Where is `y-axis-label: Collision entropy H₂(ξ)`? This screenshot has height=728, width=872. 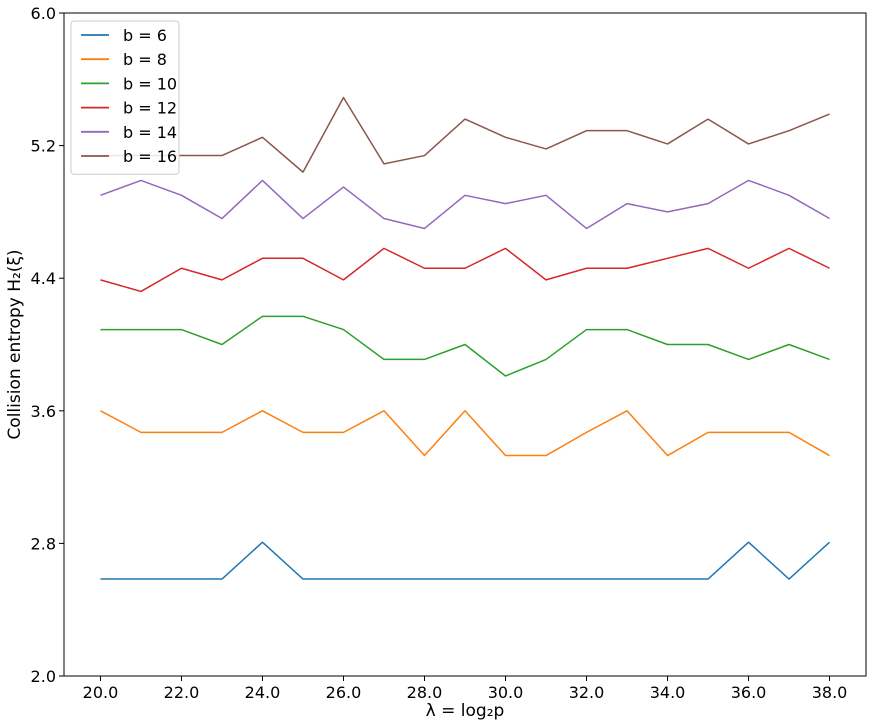
y-axis-label: Collision entropy H₂(ξ) is located at coordinates (15, 344).